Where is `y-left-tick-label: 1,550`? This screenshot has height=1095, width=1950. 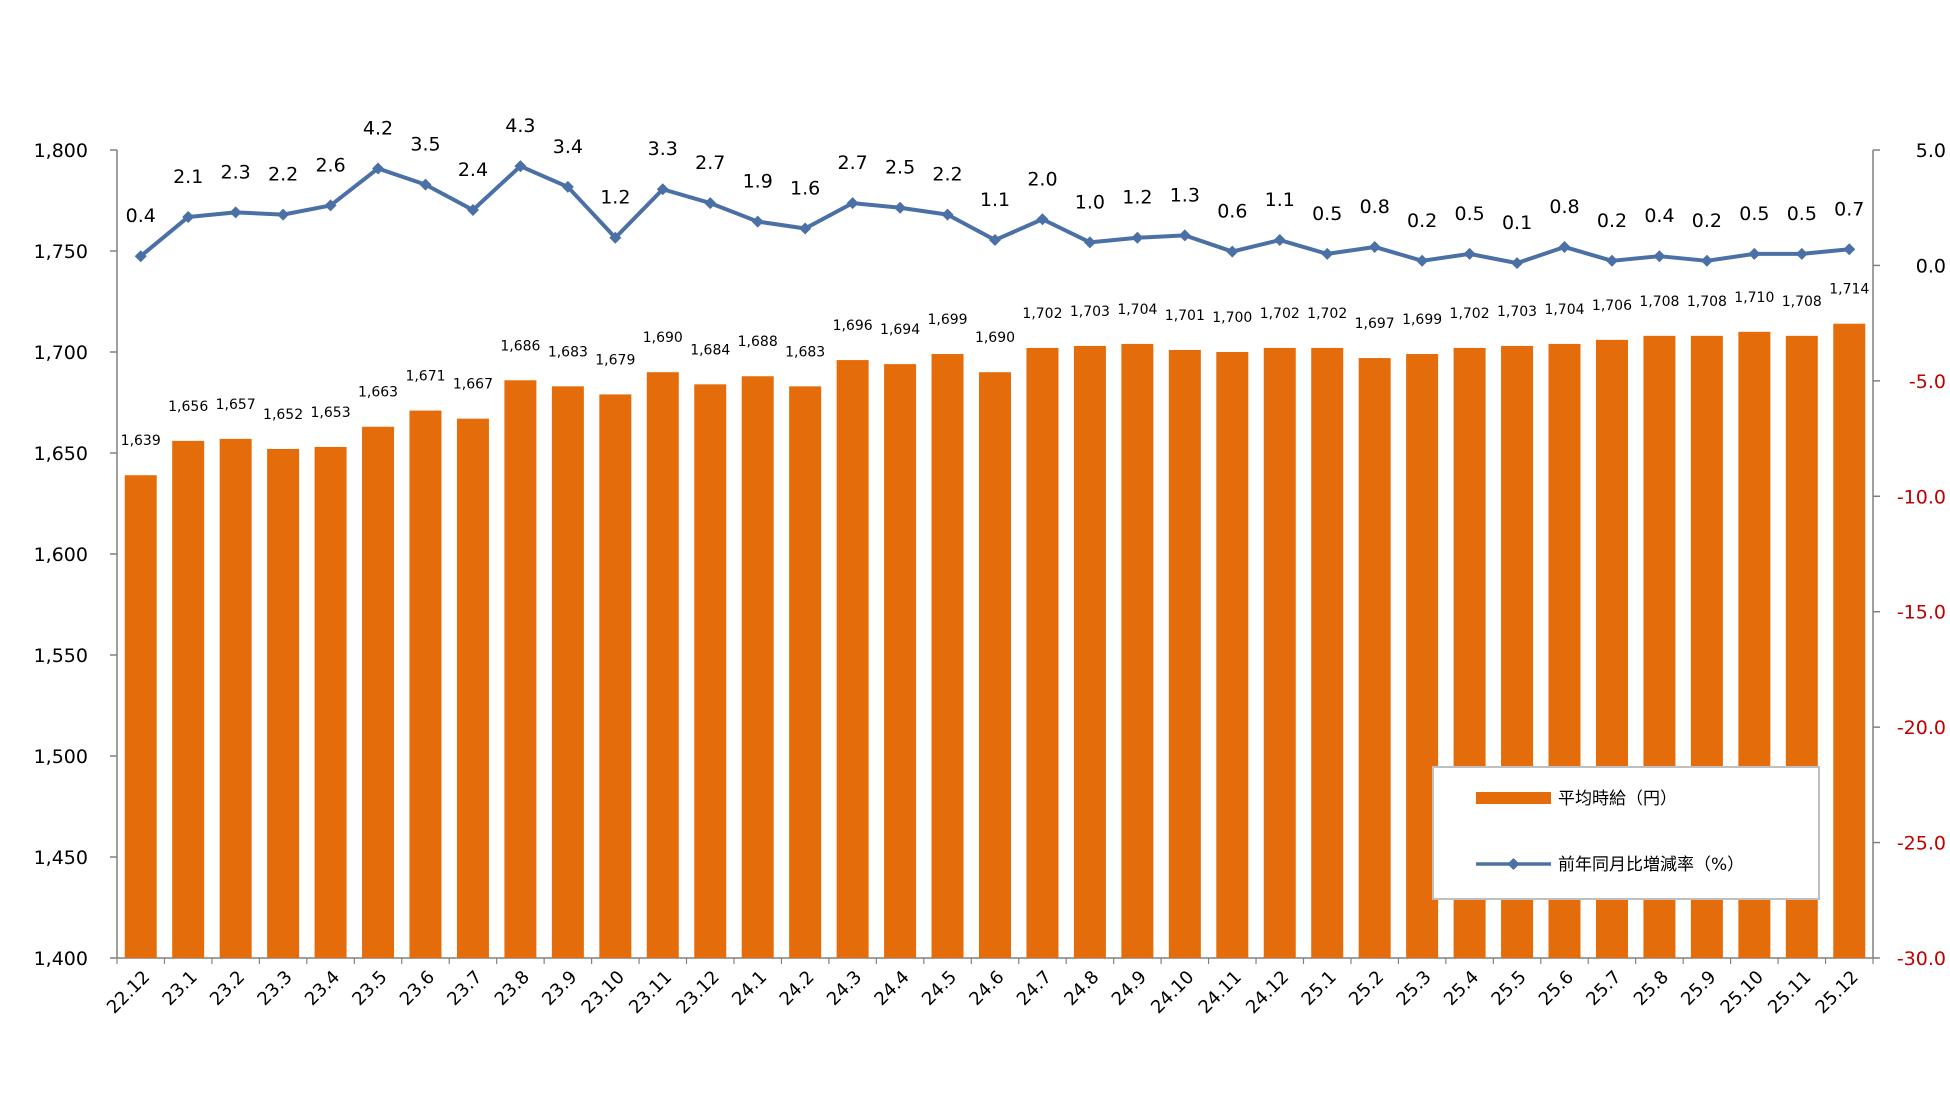 y-left-tick-label: 1,550 is located at coordinates (61, 656).